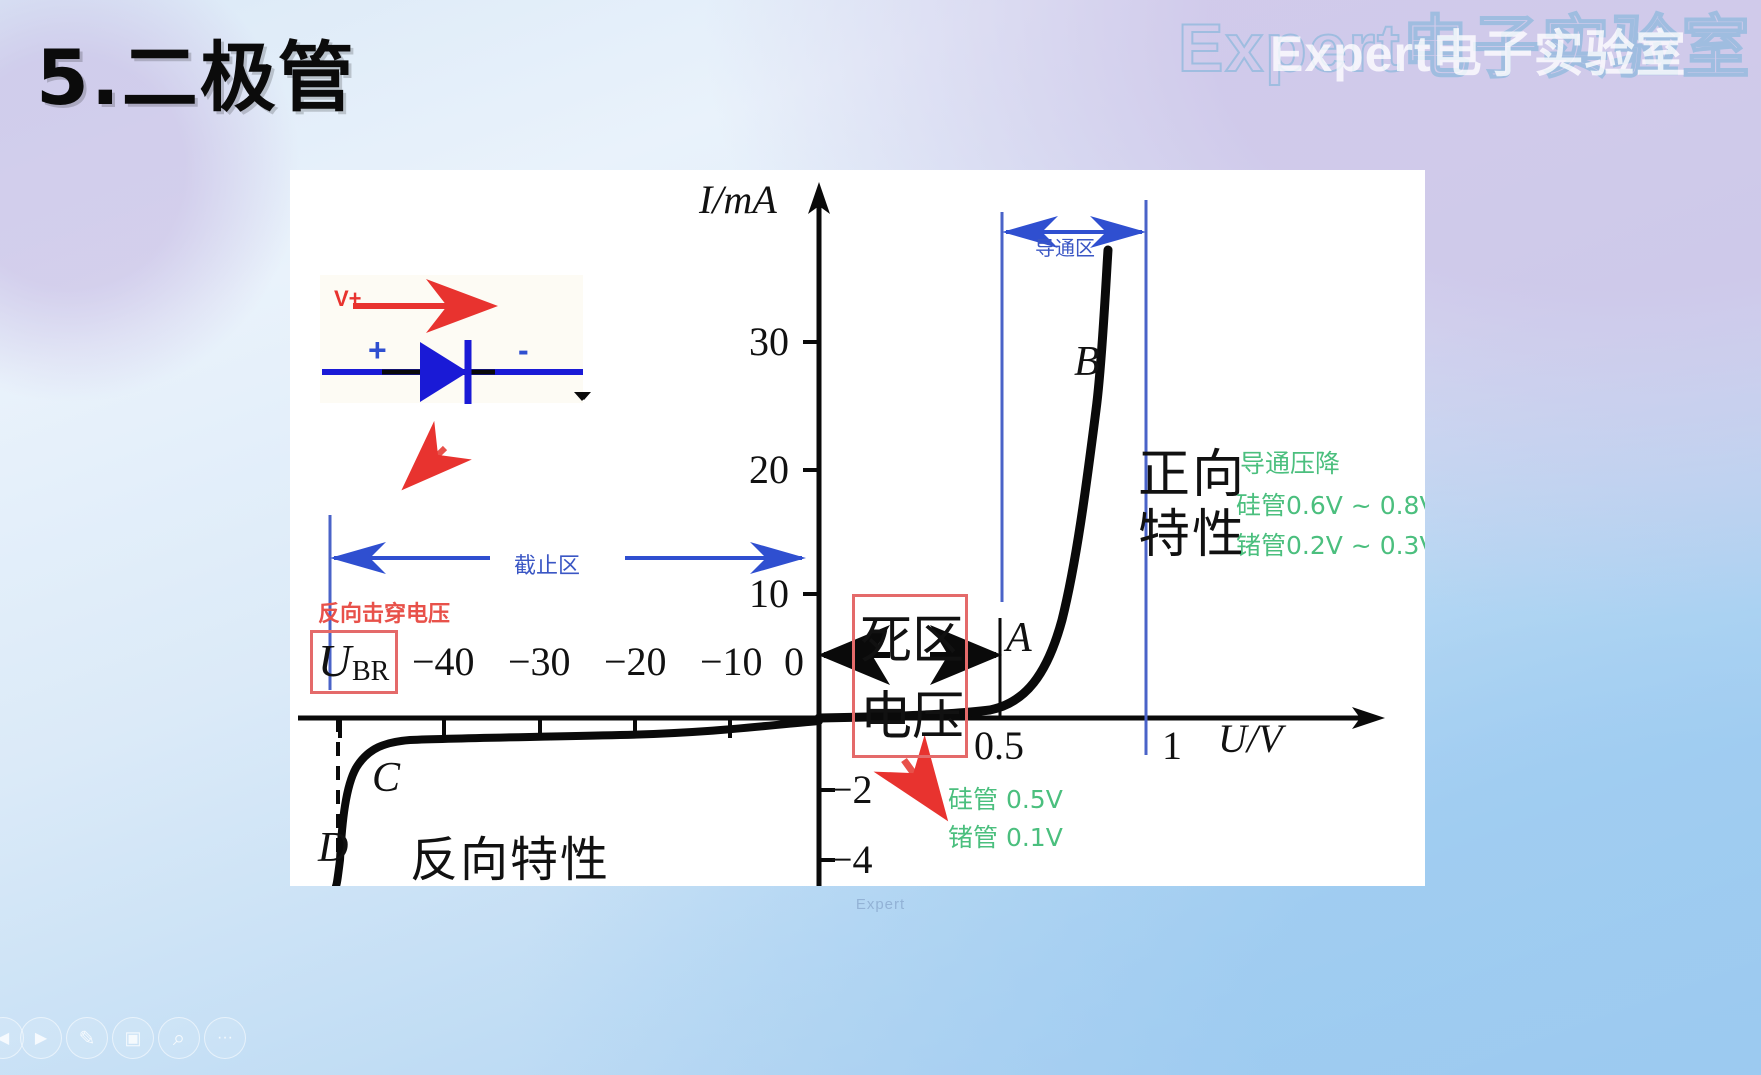 The width and height of the screenshot is (1761, 1075). Describe the element at coordinates (371, 671) in the screenshot. I see `breakdown-voltage-subscript: BR` at that location.